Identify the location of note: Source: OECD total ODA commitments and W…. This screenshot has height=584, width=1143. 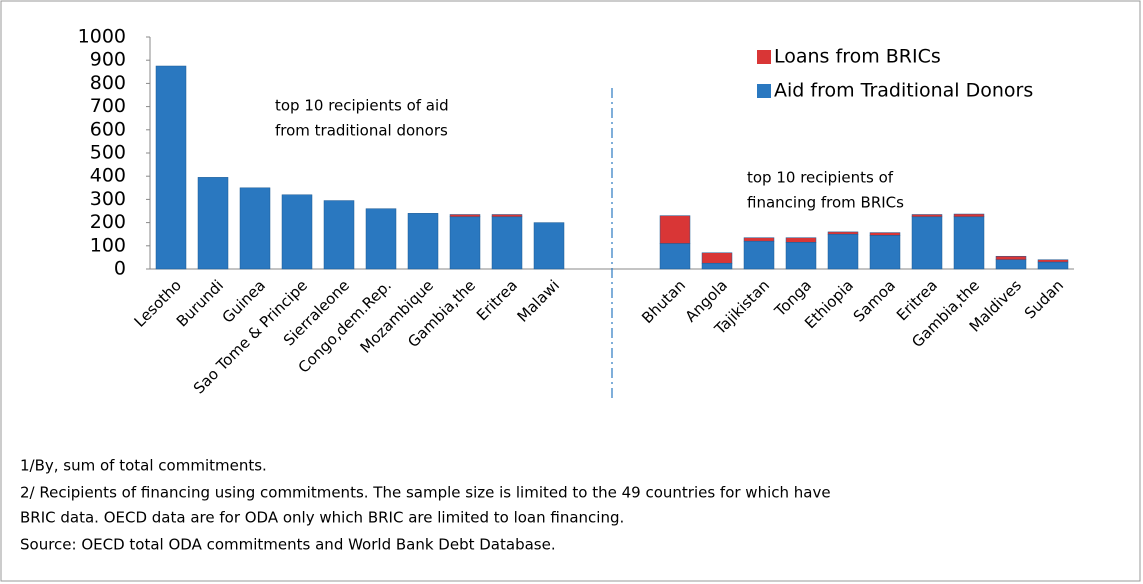
(288, 545).